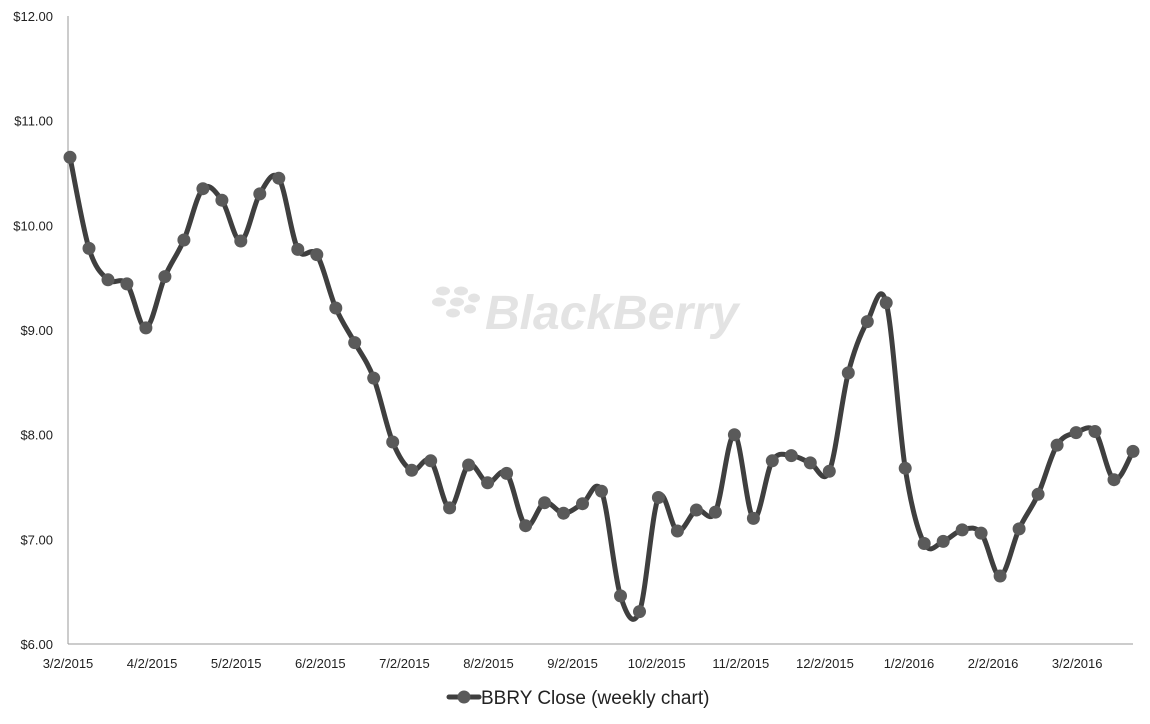 The height and width of the screenshot is (724, 1150). What do you see at coordinates (36, 330) in the screenshot?
I see `y-tick-label: $9.00` at bounding box center [36, 330].